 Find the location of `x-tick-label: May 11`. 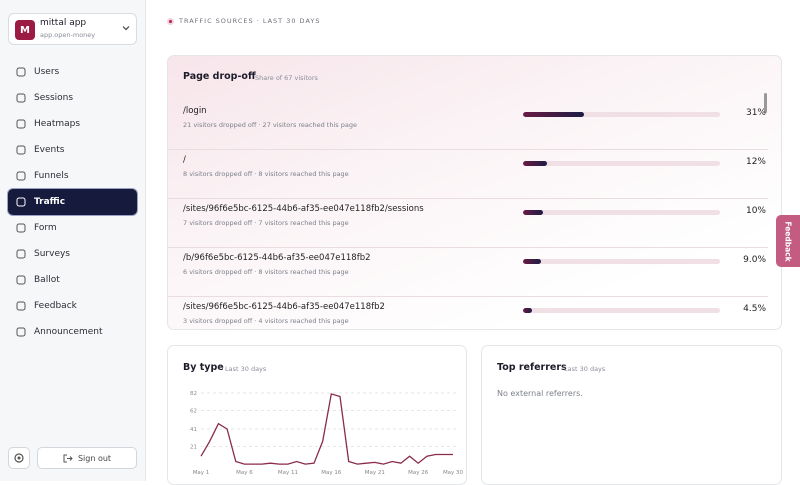

x-tick-label: May 11 is located at coordinates (288, 473).